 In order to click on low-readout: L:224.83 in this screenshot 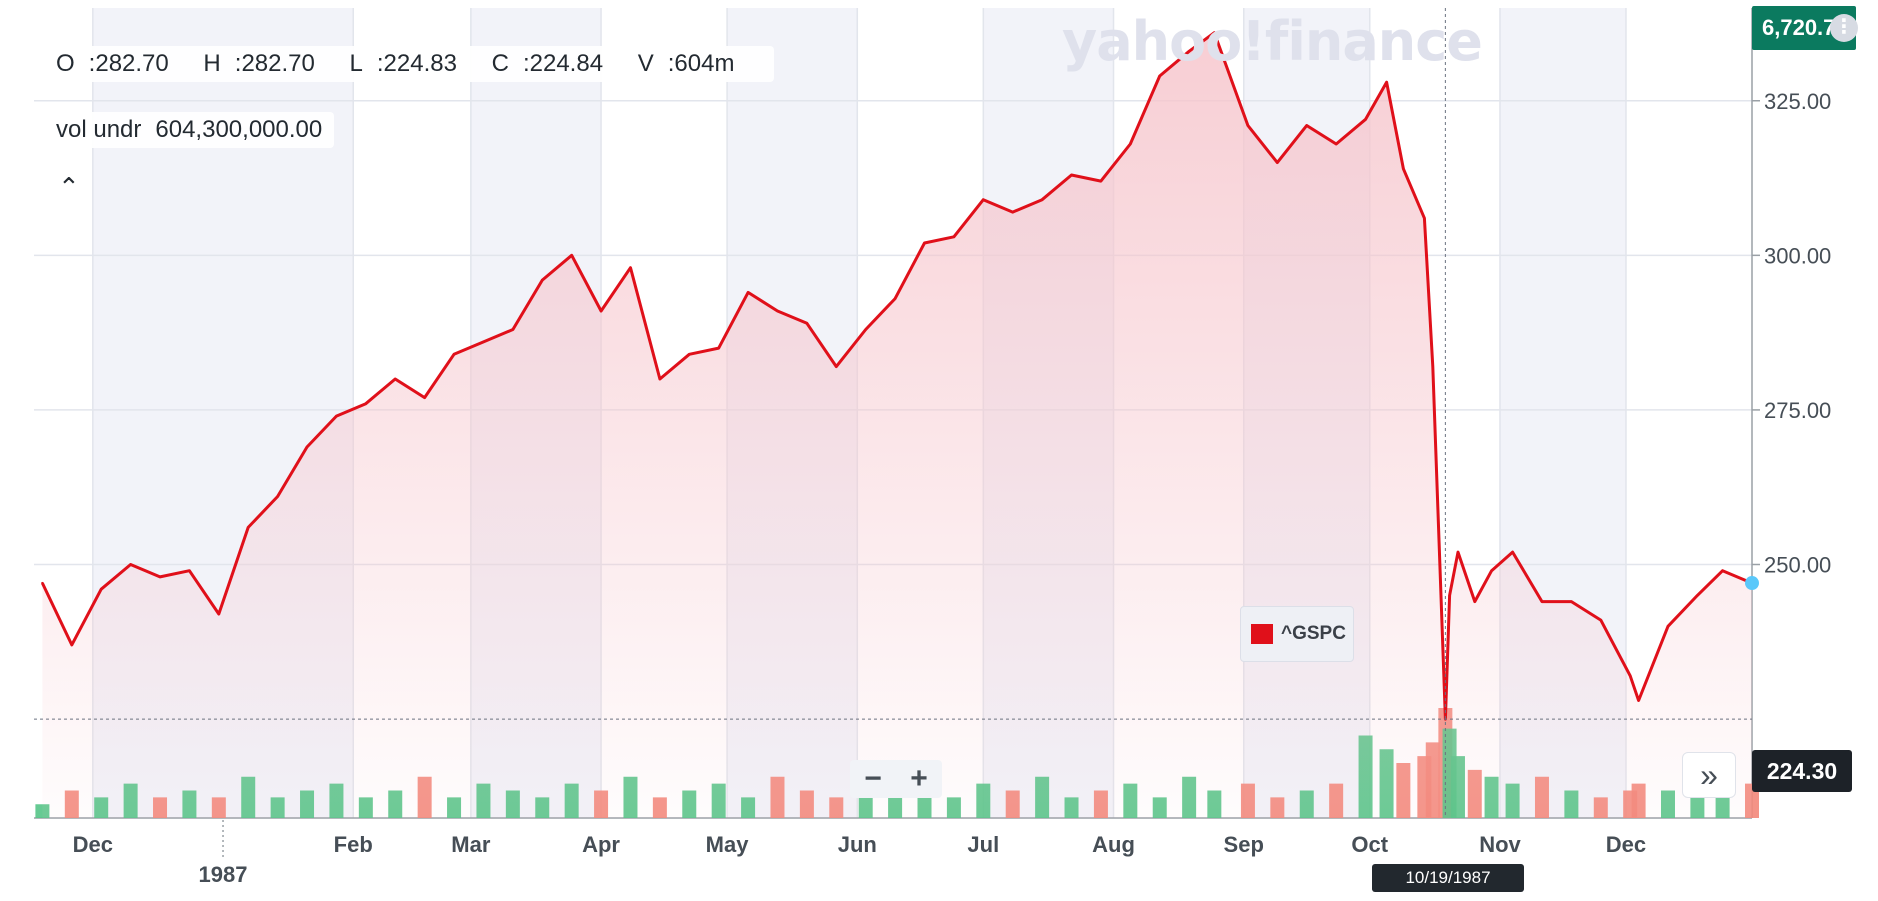, I will do `click(403, 63)`.